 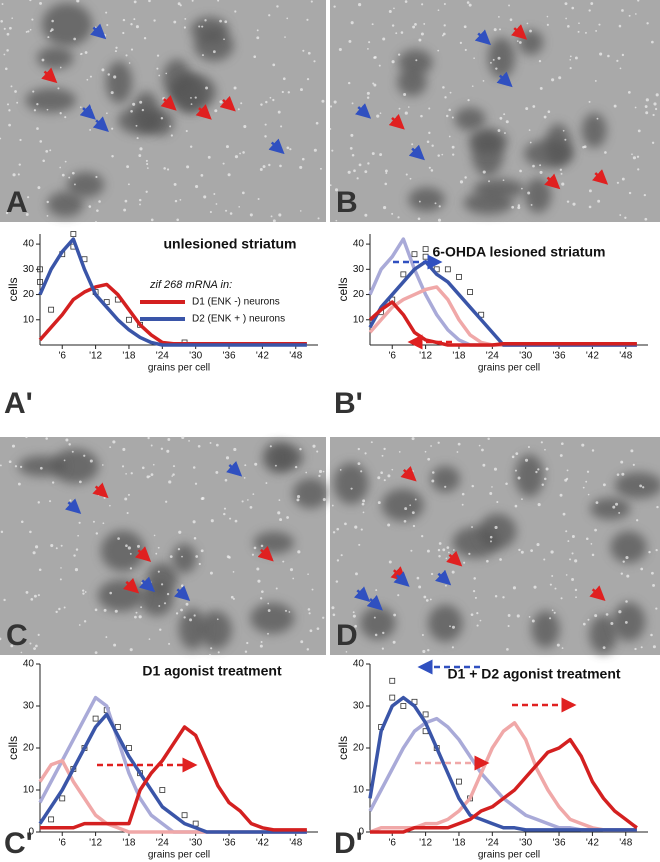 What do you see at coordinates (172, 796) in the screenshot?
I see `series-line` at bounding box center [172, 796].